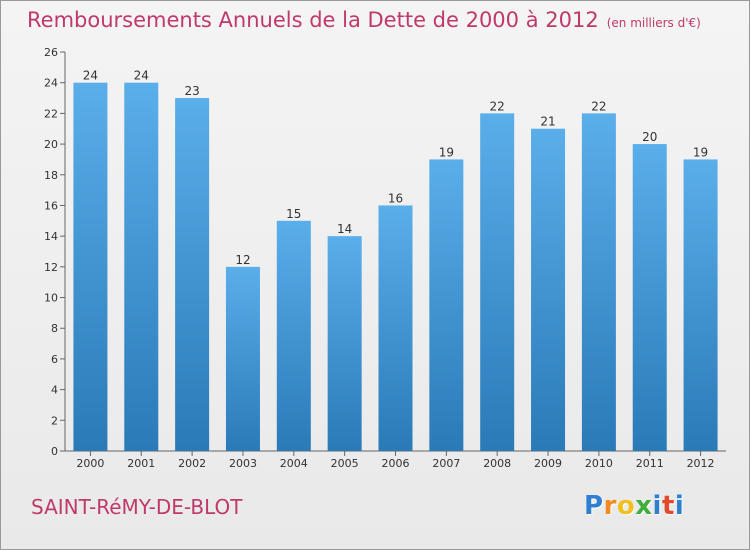 The image size is (750, 550). What do you see at coordinates (668, 506) in the screenshot?
I see `logo-letter: t` at bounding box center [668, 506].